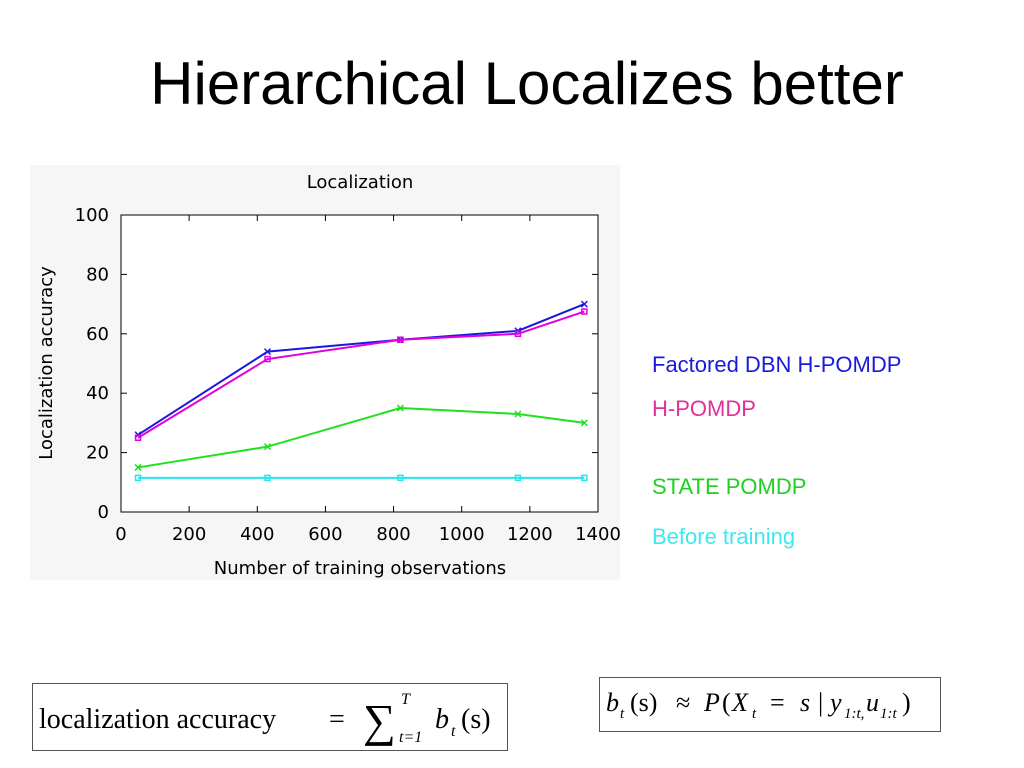 The width and height of the screenshot is (1024, 768). Describe the element at coordinates (97, 334) in the screenshot. I see `y-tick-label: 60` at that location.